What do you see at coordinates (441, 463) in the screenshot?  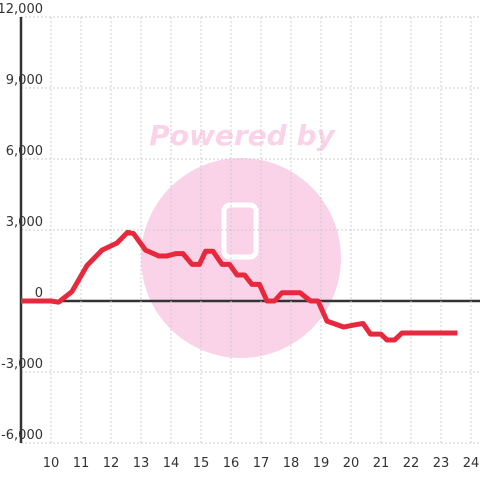 I see `x-tick-label: 23` at bounding box center [441, 463].